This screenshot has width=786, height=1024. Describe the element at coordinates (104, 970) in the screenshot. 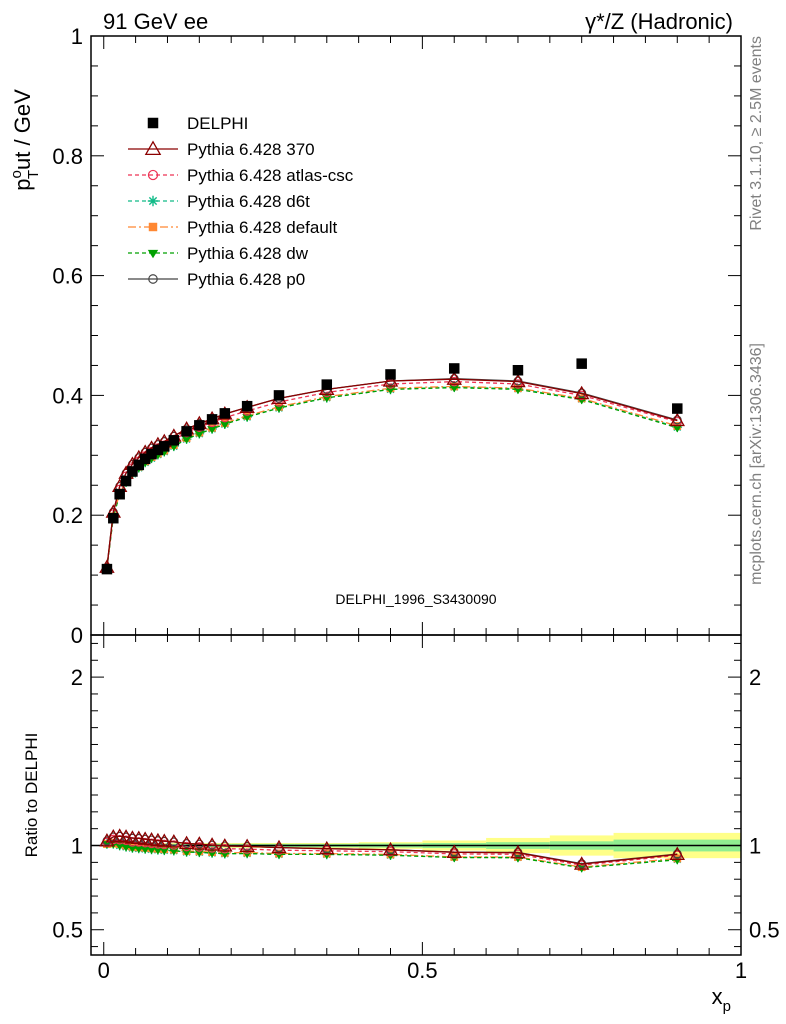

I see `x-tick-label: 0` at that location.